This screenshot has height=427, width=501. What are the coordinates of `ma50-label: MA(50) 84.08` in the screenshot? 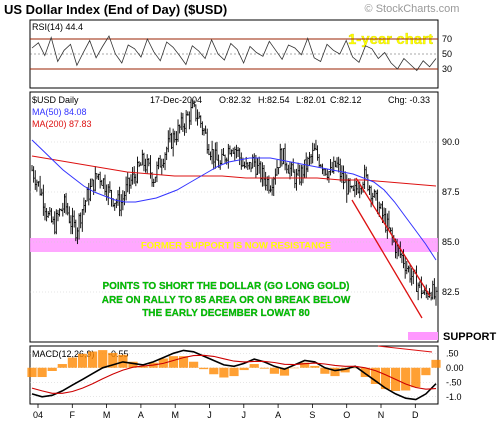 It's located at (59, 112).